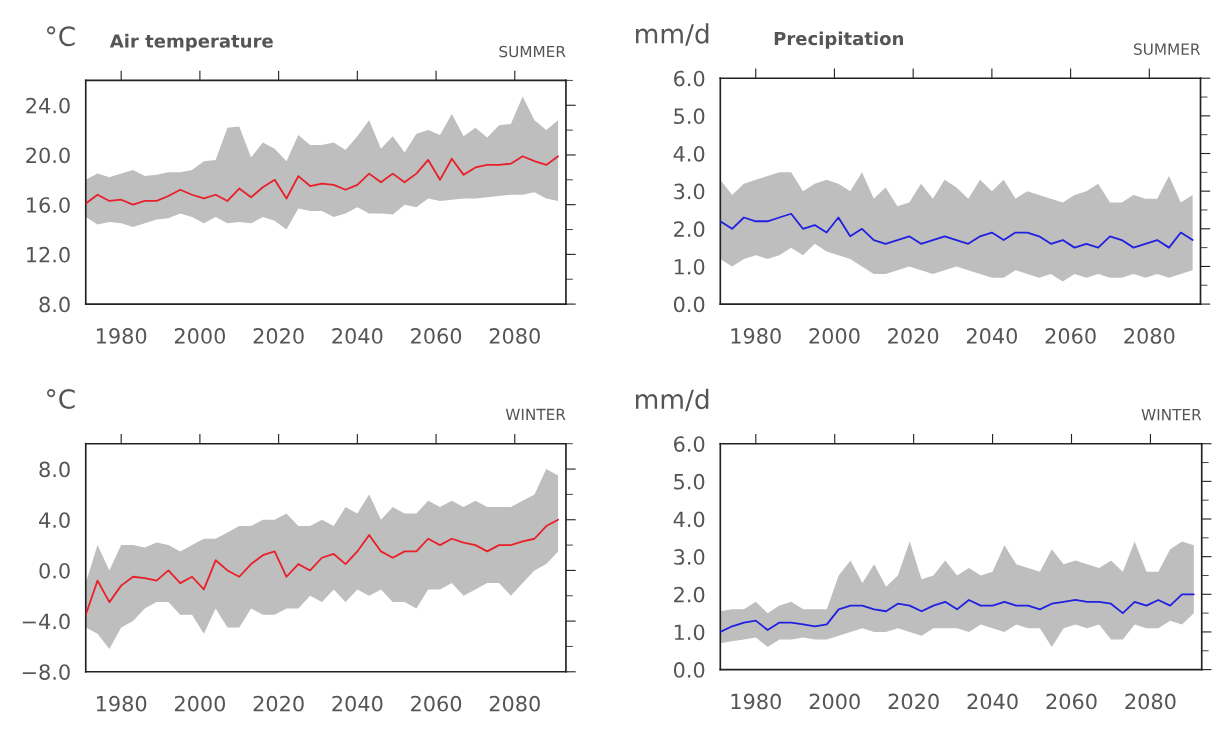 This screenshot has width=1225, height=731. I want to click on y-tick-label: −8.0, so click(46, 672).